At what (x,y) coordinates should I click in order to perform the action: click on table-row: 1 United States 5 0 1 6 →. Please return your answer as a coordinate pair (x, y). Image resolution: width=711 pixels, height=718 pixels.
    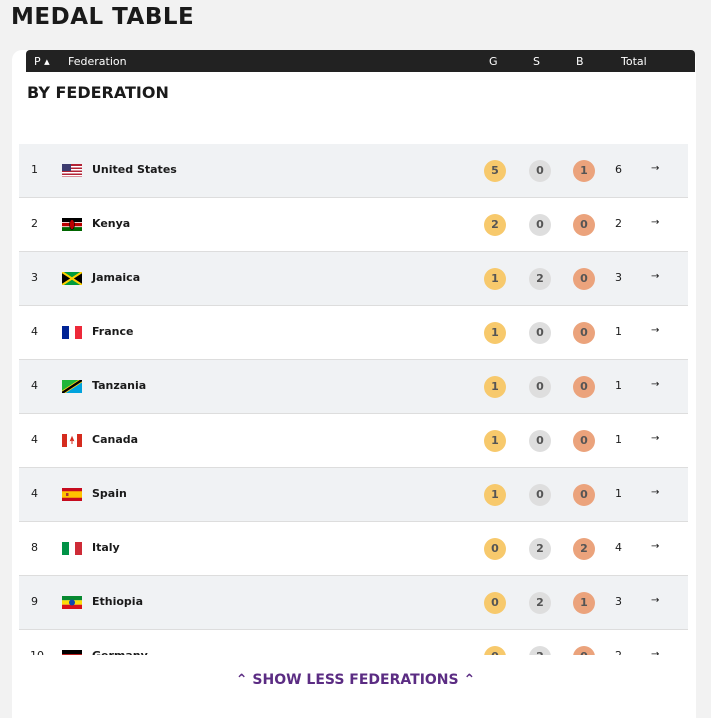
    Looking at the image, I should click on (353, 171).